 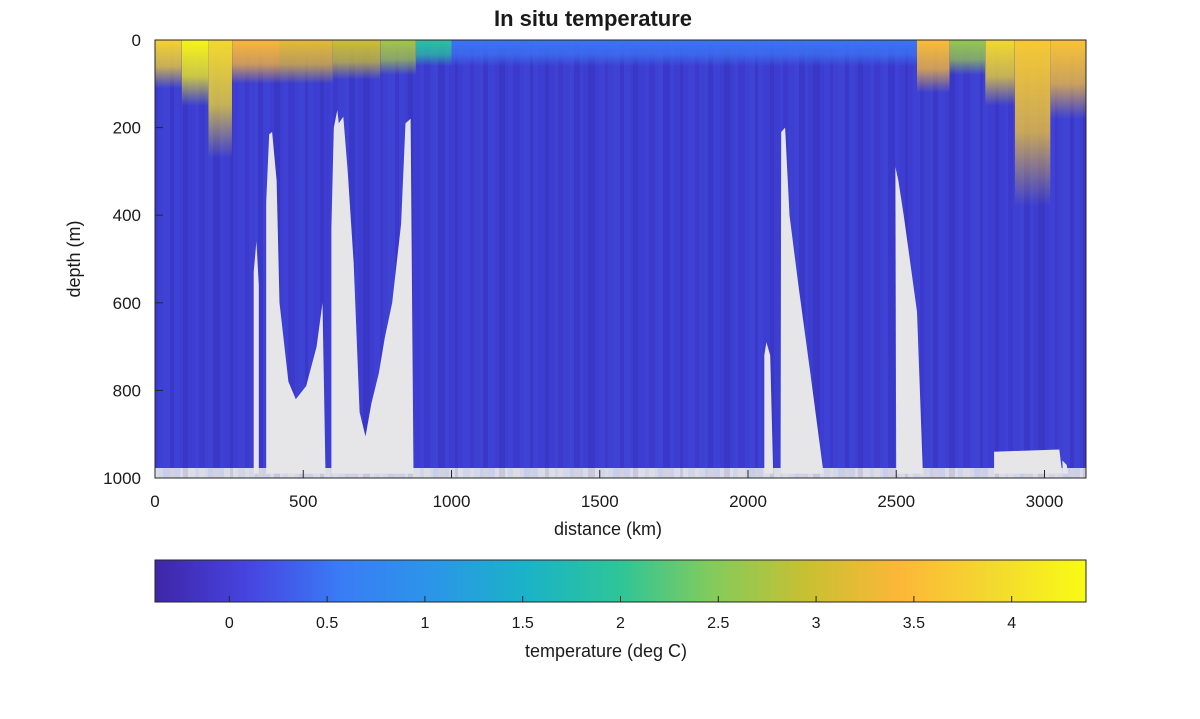 What do you see at coordinates (127, 303) in the screenshot?
I see `y-tick-label: 600` at bounding box center [127, 303].